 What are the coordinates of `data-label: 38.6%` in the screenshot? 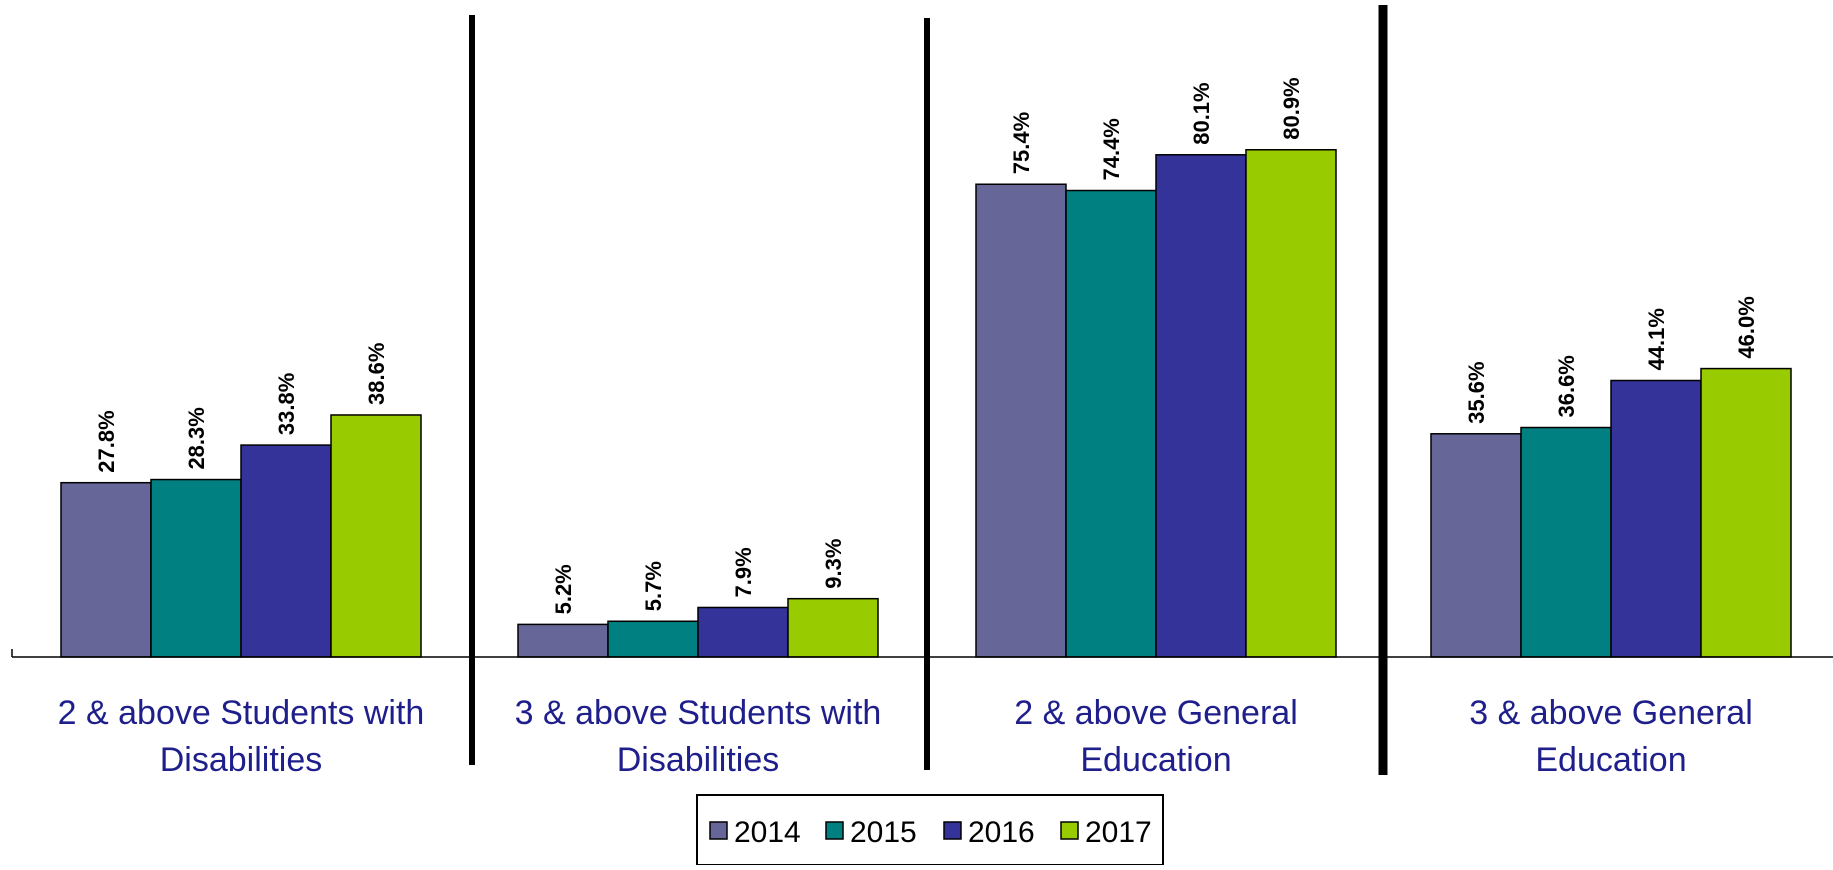 It's located at (376, 374).